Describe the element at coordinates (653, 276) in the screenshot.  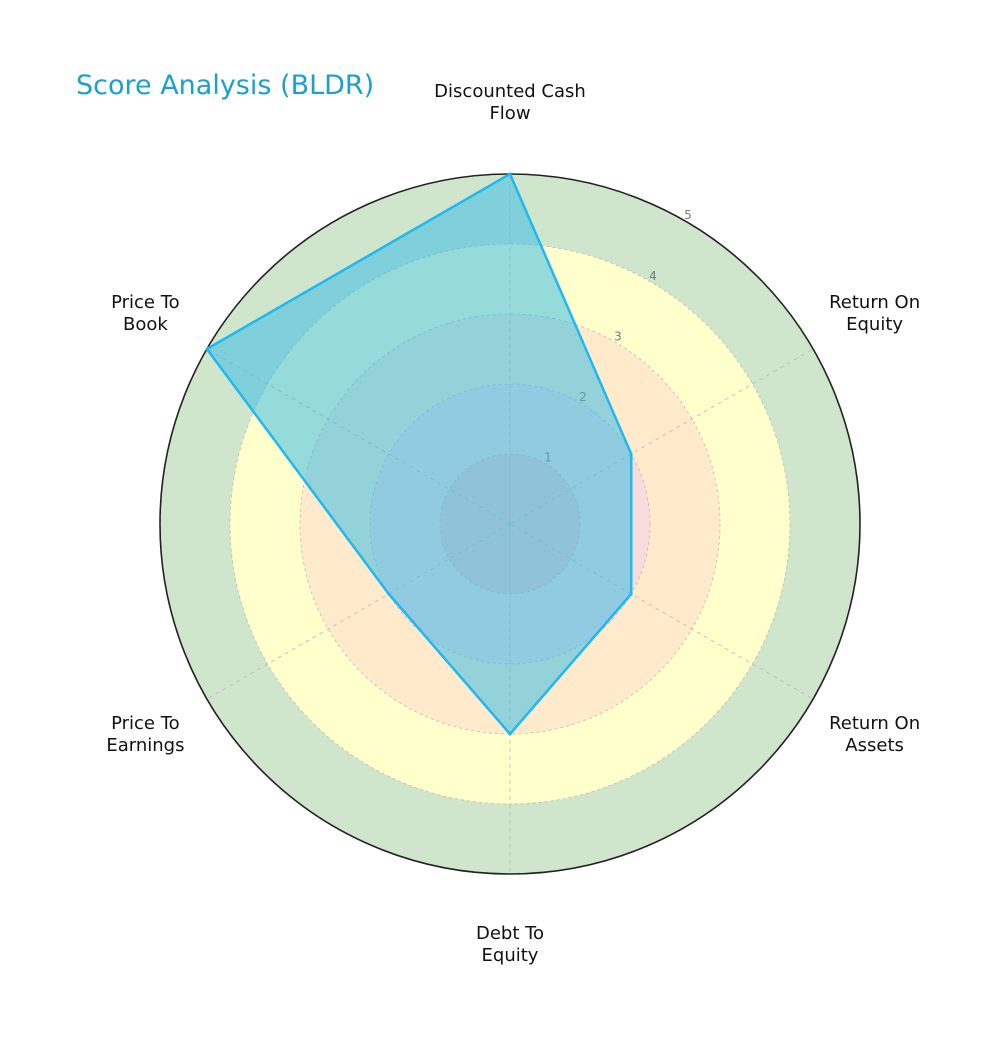
I see `r-tick-label: 4` at that location.